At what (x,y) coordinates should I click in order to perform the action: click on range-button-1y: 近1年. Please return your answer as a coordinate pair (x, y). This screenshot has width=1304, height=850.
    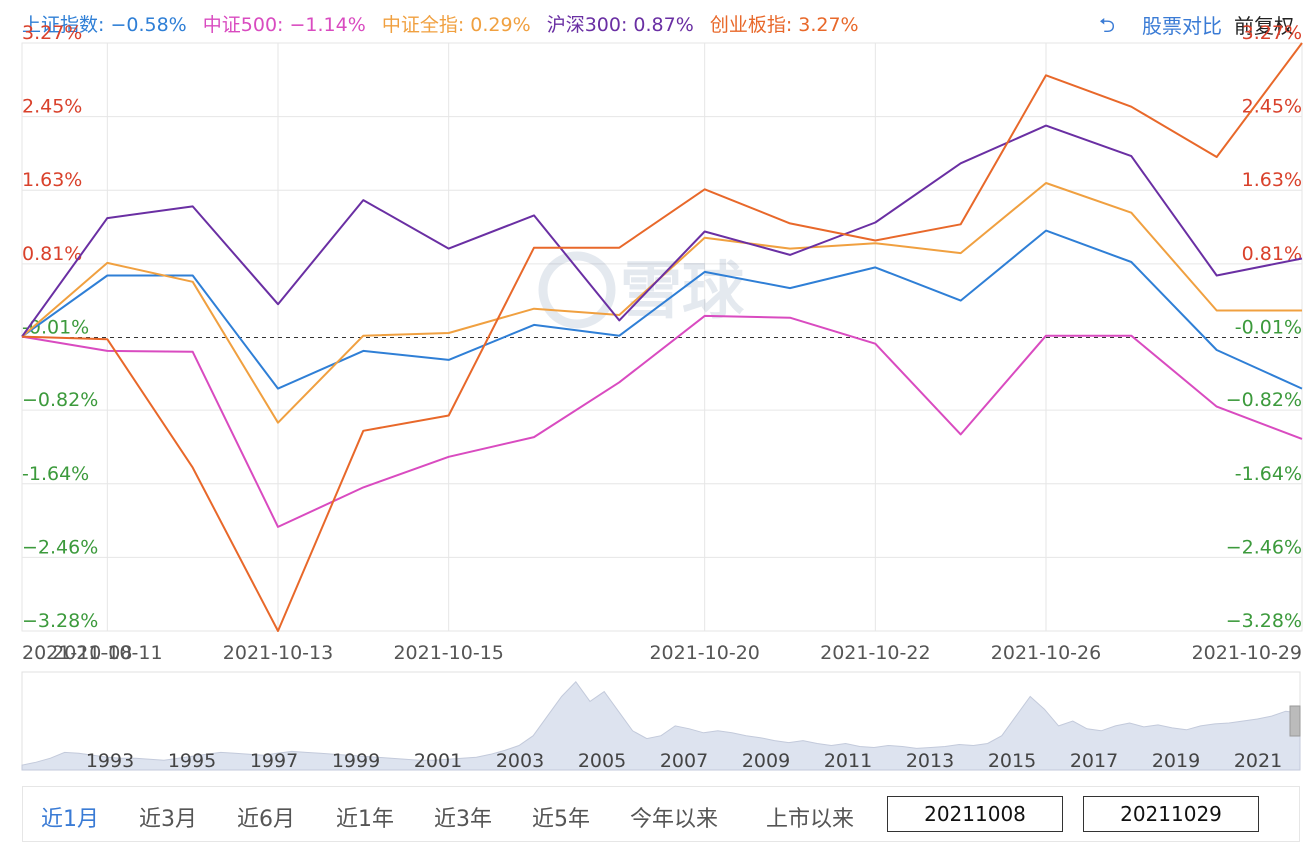
    Looking at the image, I should click on (365, 819).